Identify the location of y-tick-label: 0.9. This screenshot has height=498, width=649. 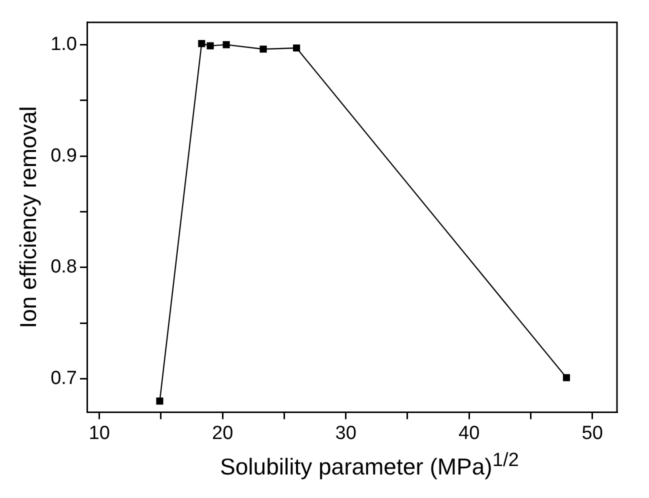
(64, 155).